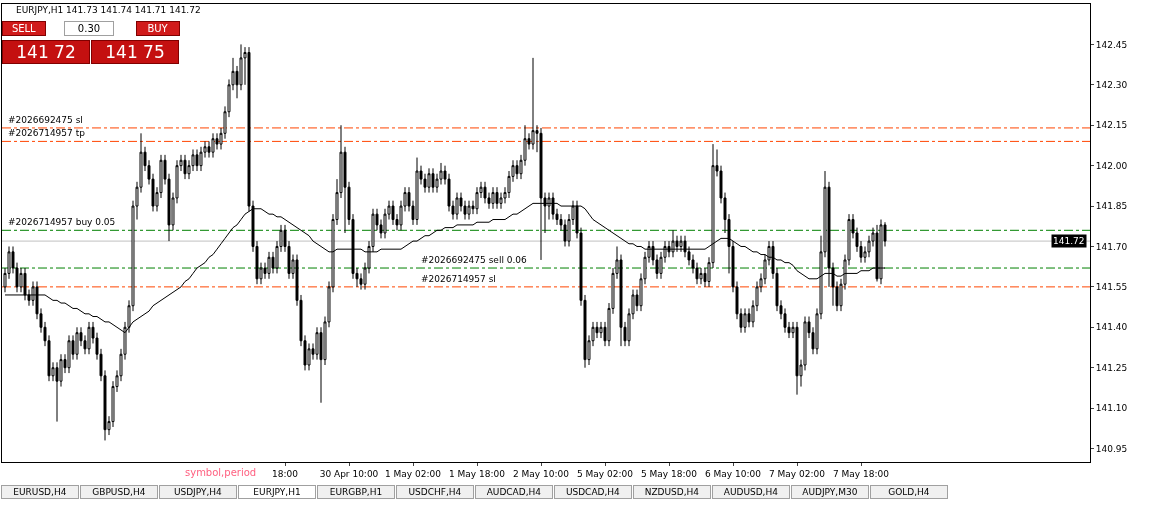 The height and width of the screenshot is (507, 1157). Describe the element at coordinates (458, 279) in the screenshot. I see `ref-line-label: #2026714957 sl` at that location.